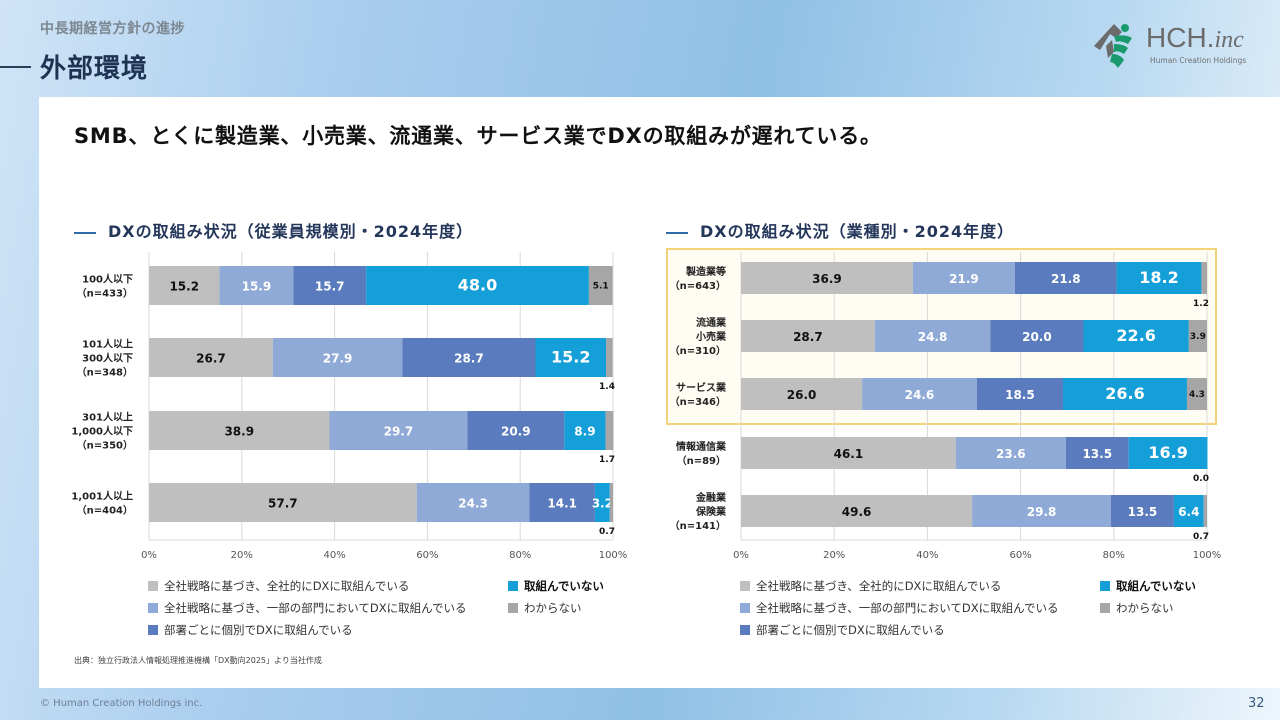 The width and height of the screenshot is (1280, 720). Describe the element at coordinates (121, 703) in the screenshot. I see `copyright: © Human Creation Holdings inc.` at that location.